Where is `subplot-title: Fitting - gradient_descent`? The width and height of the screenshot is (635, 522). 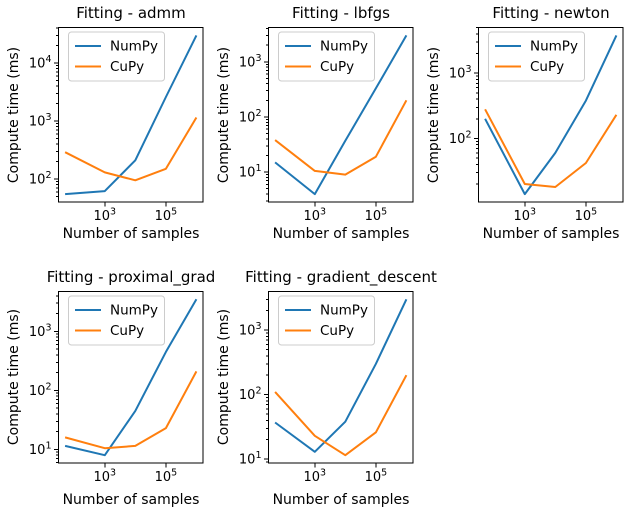 subplot-title: Fitting - gradient_descent is located at coordinates (341, 277).